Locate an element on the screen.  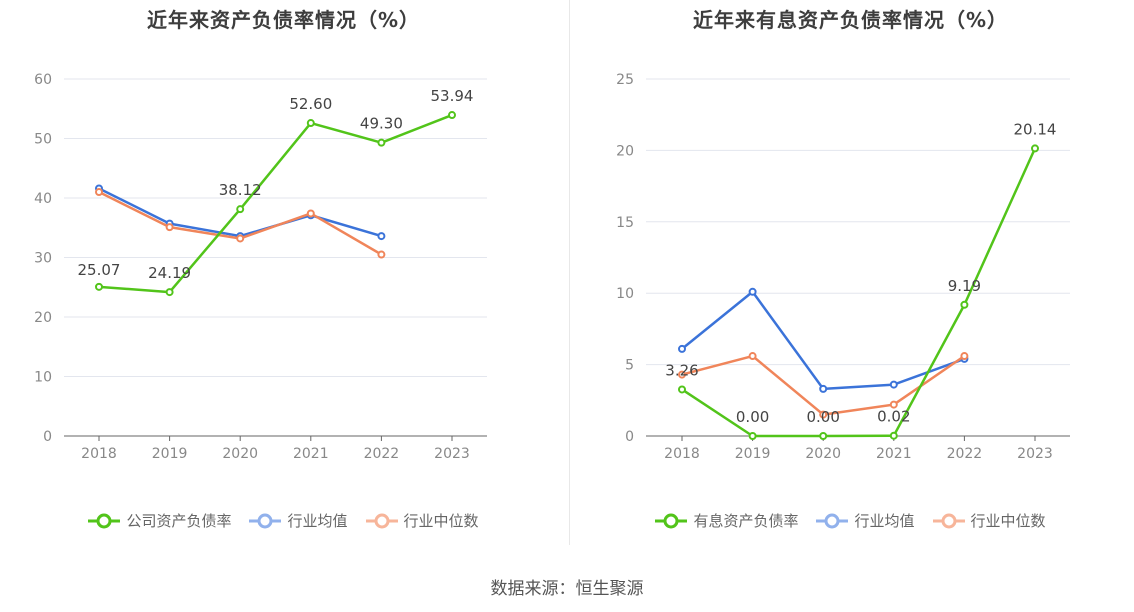
data-source-note: 数据来源：恒生聚源 is located at coordinates (567, 589).